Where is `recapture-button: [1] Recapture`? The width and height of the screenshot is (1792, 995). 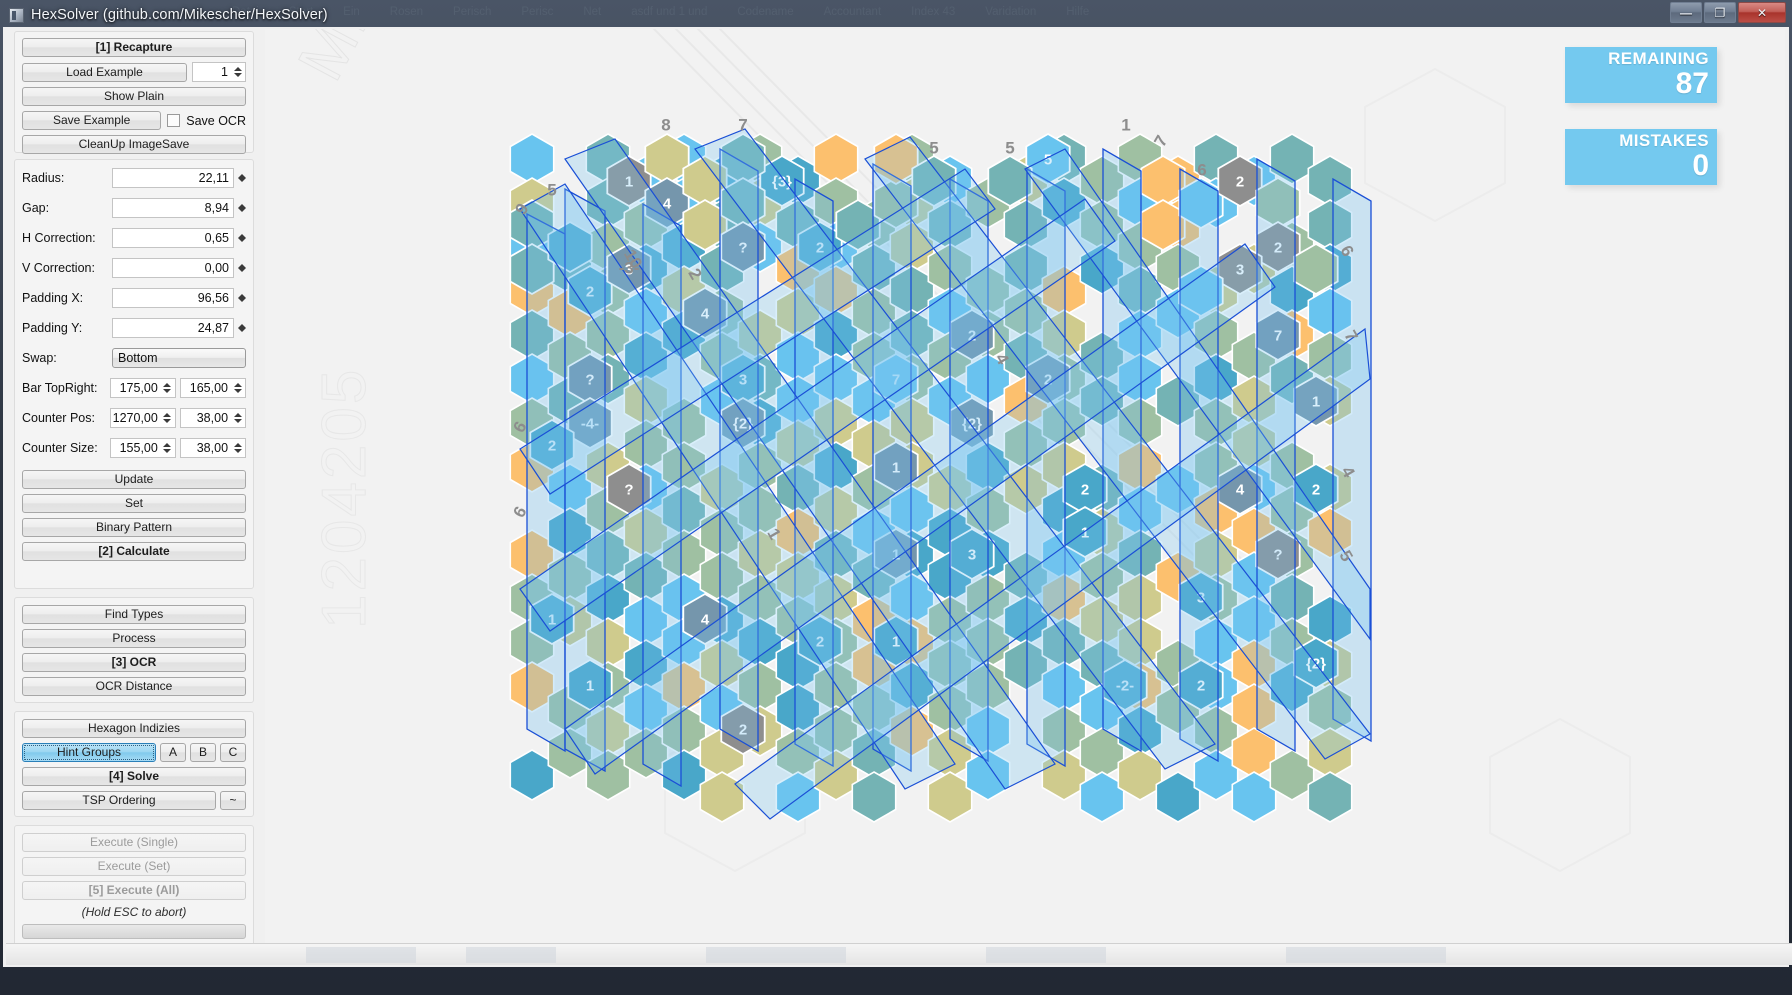
recapture-button: [1] Recapture is located at coordinates (134, 47).